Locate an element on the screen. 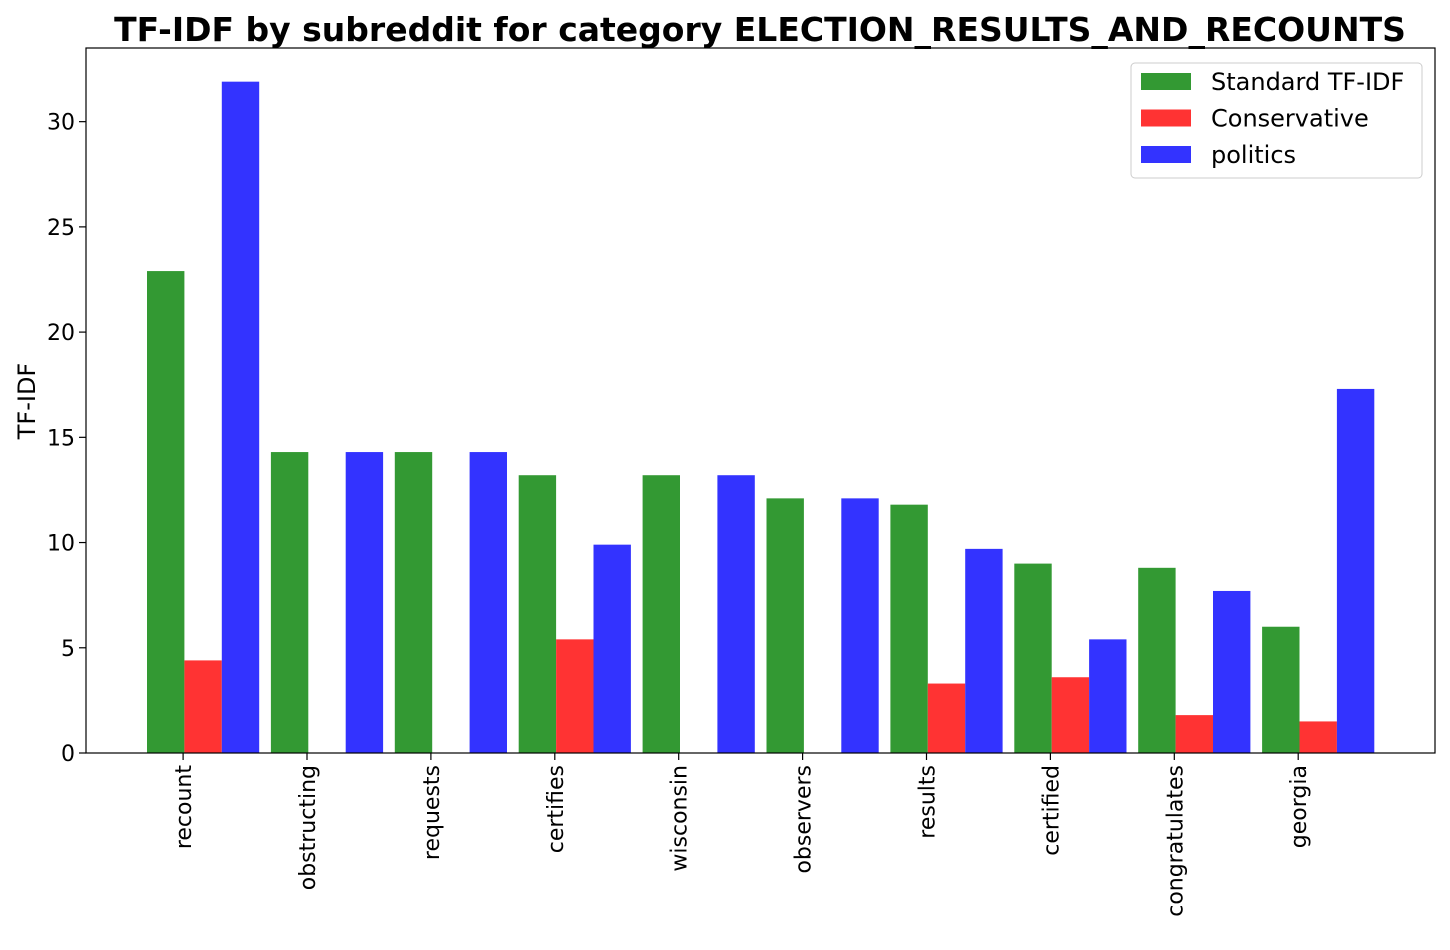 This screenshot has height=950, width=1450. bar-politics-observers is located at coordinates (860, 625).